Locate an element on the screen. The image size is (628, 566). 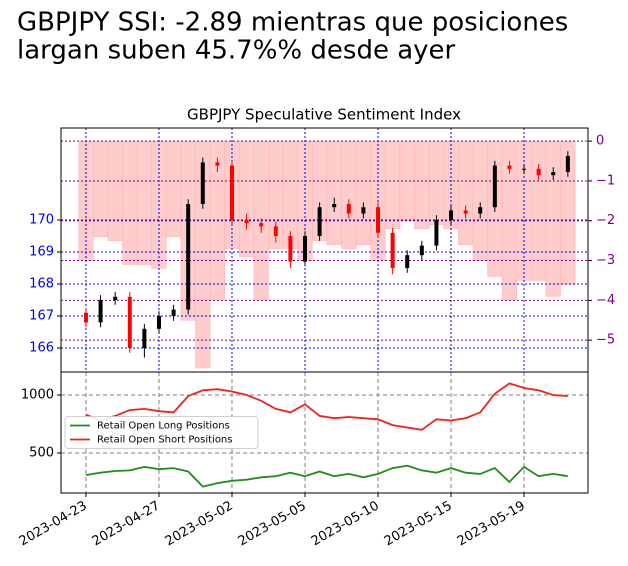
legend-box is located at coordinates (161, 432).